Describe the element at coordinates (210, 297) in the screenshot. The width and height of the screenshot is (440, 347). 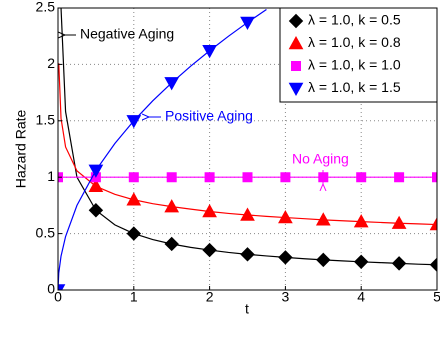
I see `x-tick-label: 2` at that location.